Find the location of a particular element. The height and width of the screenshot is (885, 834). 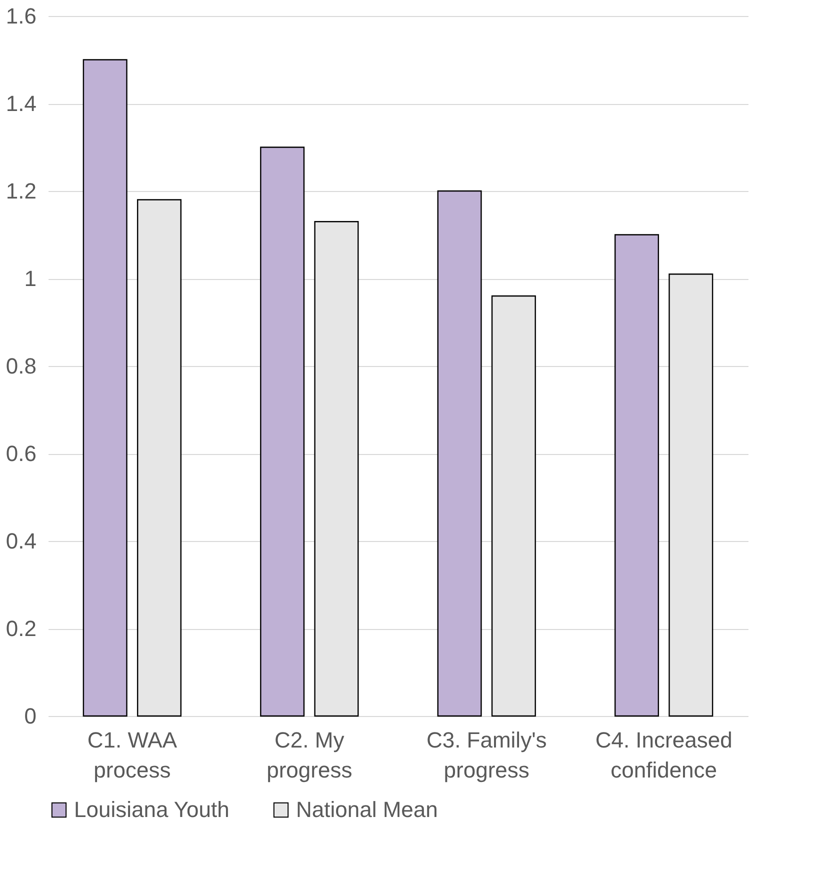

legend-label: National Mean is located at coordinates (367, 809).